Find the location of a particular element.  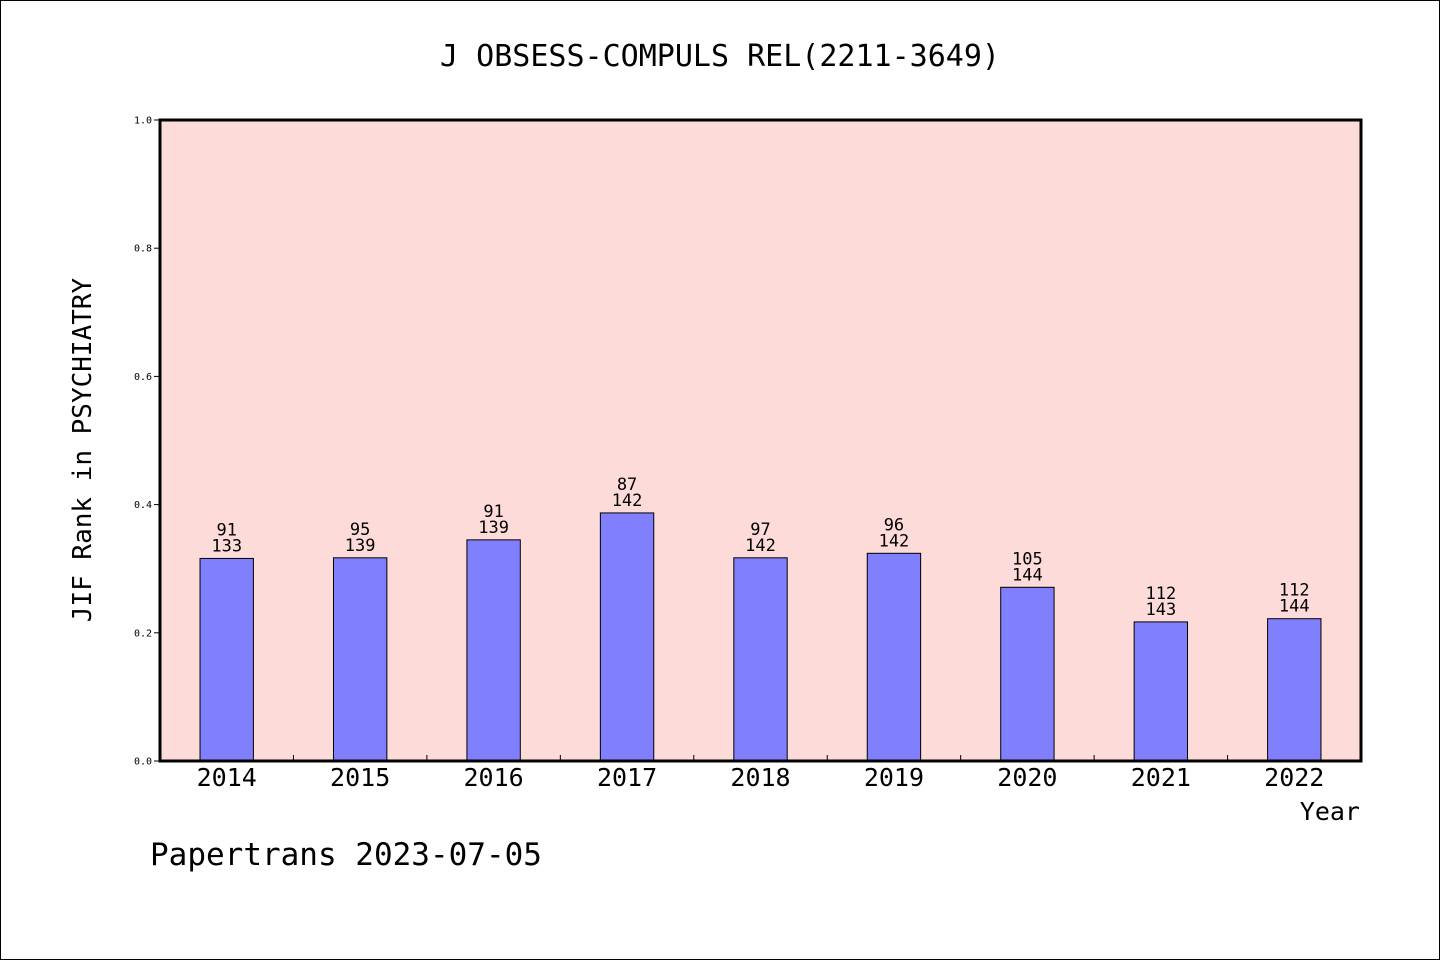

x-tick-label: 2015 is located at coordinates (360, 777).